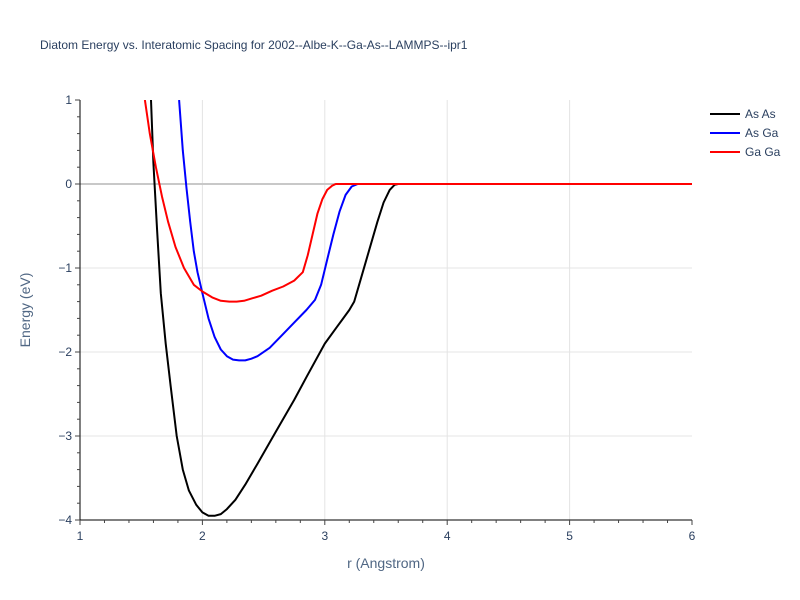 The height and width of the screenshot is (600, 800). I want to click on y-tick-label: −3, so click(65, 436).